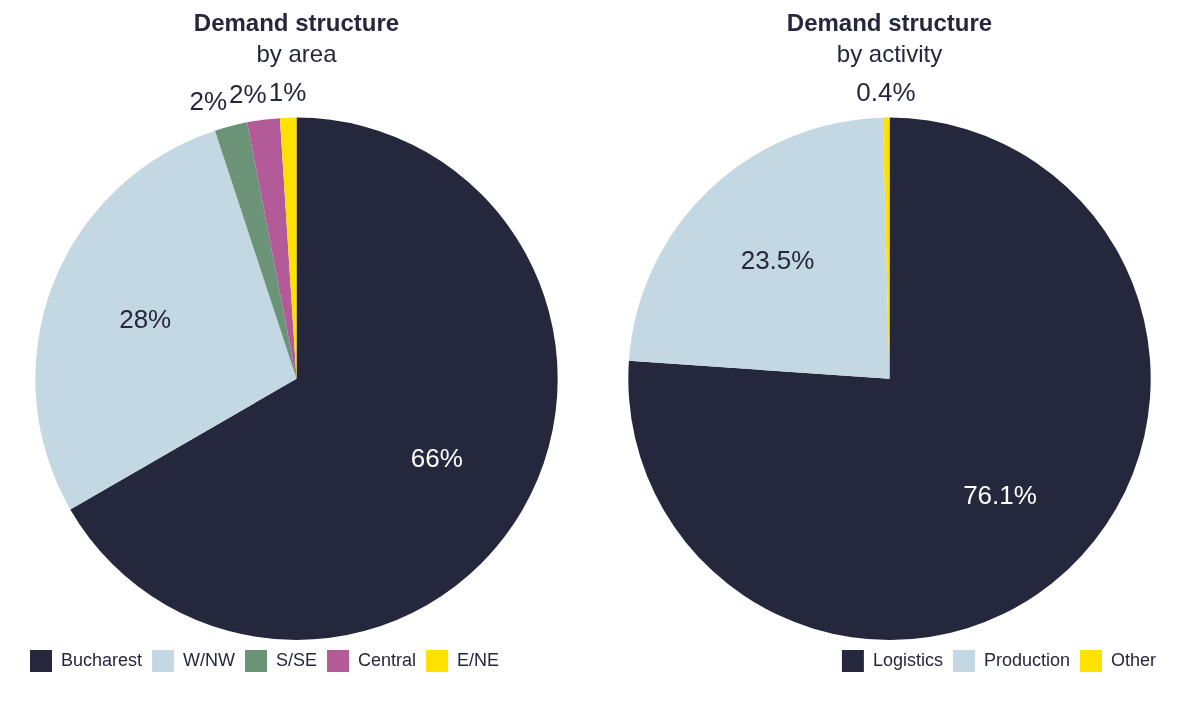  Describe the element at coordinates (387, 659) in the screenshot. I see `legend-label: Central` at that location.